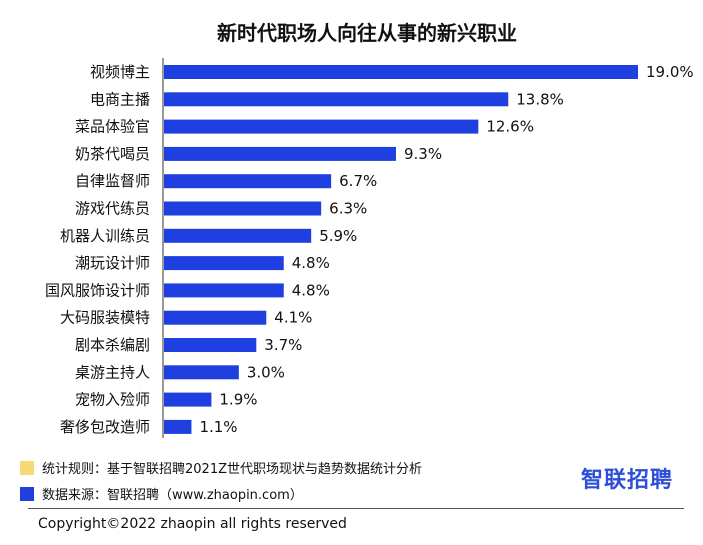 The width and height of the screenshot is (703, 545). Describe the element at coordinates (112, 209) in the screenshot. I see `category-label: 游戏代练员` at that location.